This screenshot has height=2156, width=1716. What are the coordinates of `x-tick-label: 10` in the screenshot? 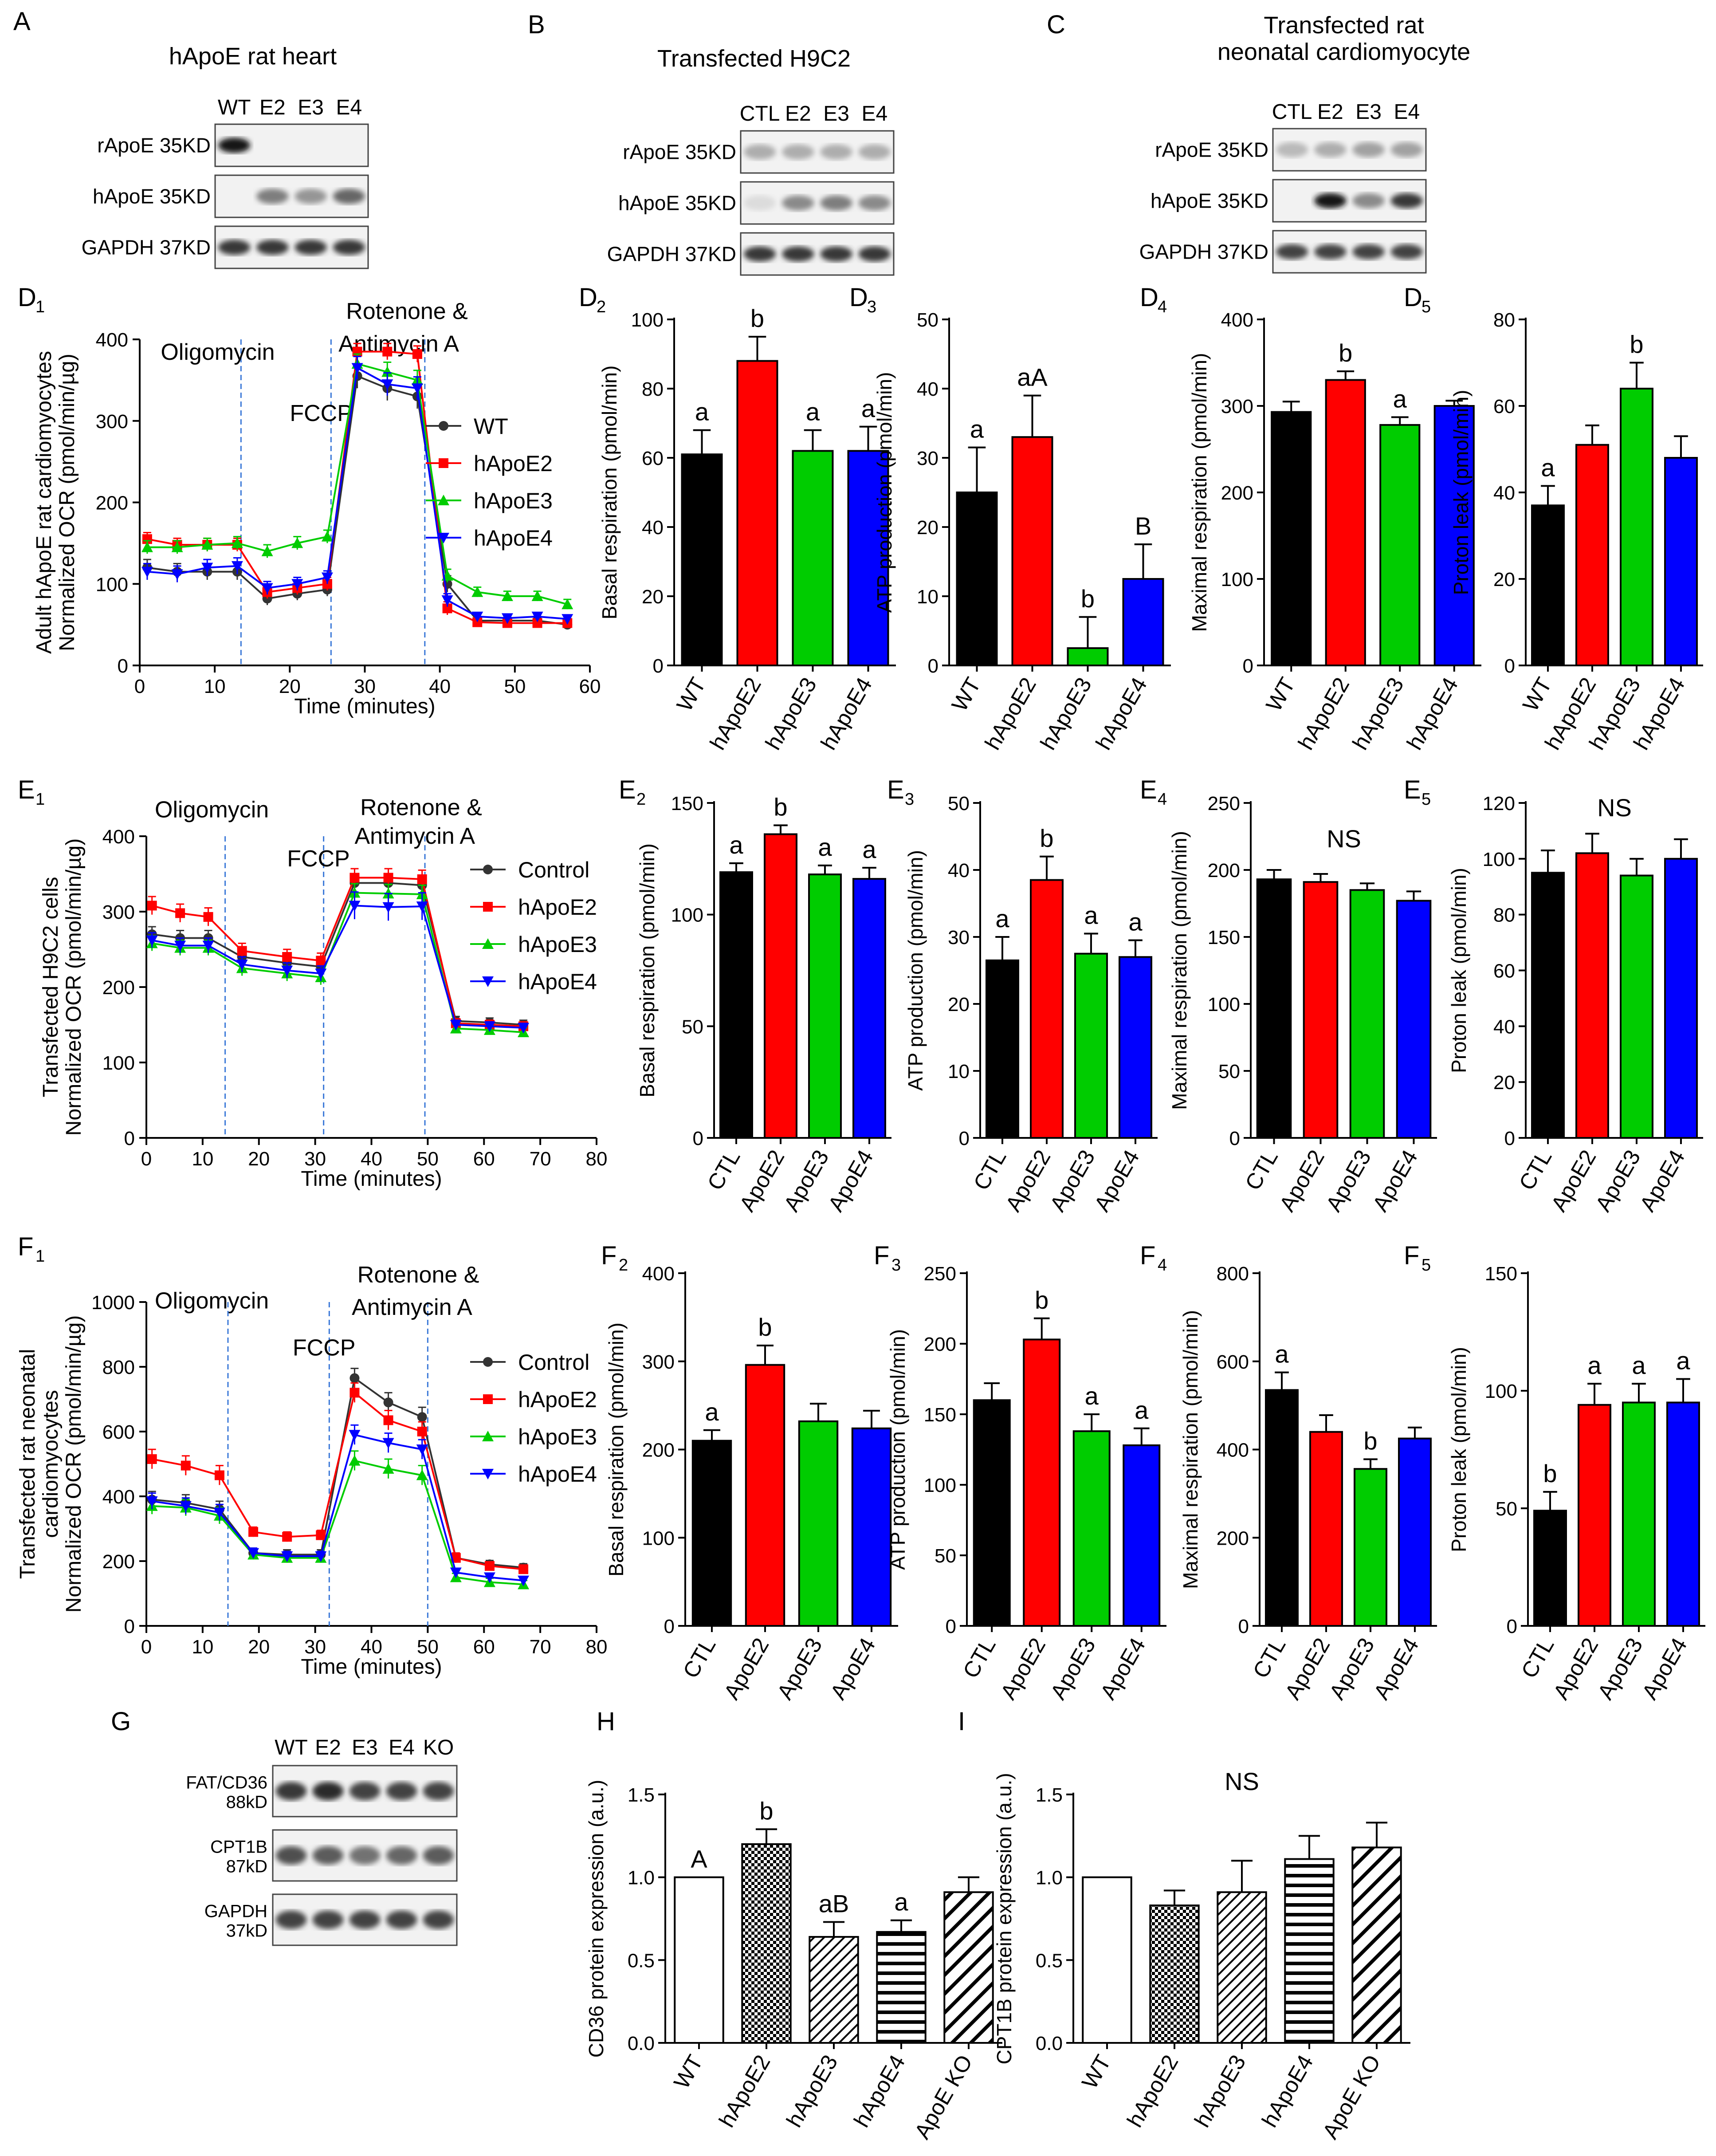 It's located at (215, 687).